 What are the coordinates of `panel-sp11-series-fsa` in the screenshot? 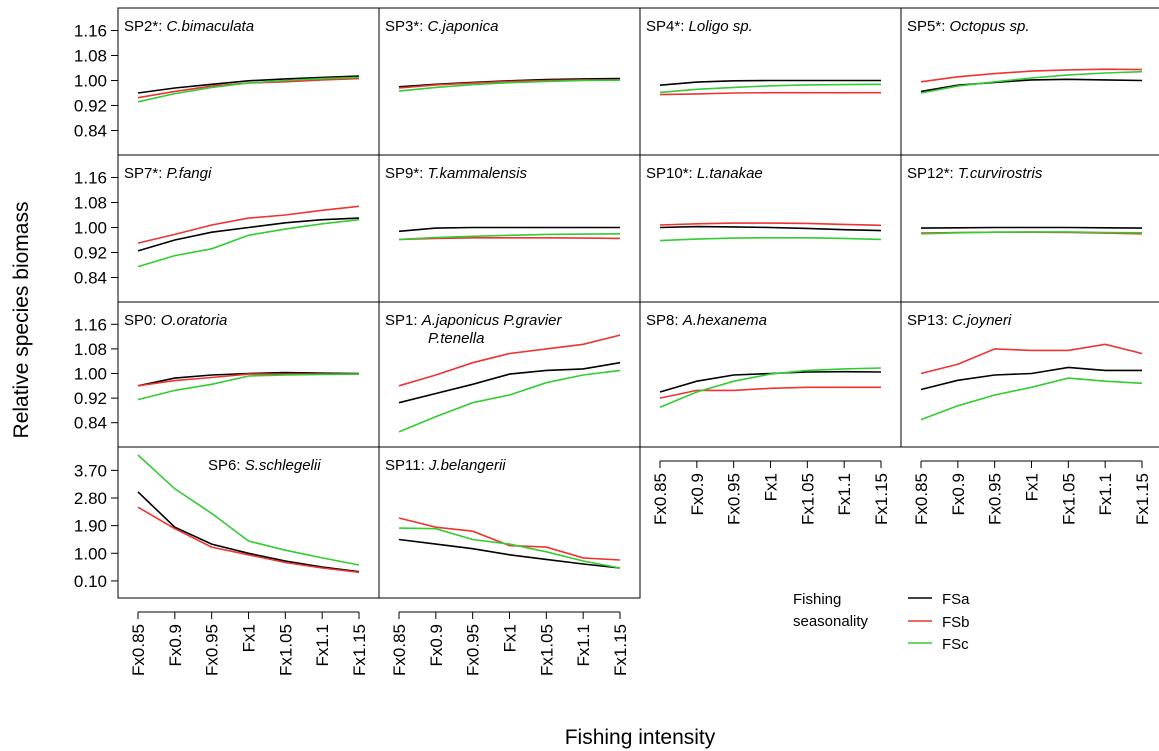 It's located at (509, 553).